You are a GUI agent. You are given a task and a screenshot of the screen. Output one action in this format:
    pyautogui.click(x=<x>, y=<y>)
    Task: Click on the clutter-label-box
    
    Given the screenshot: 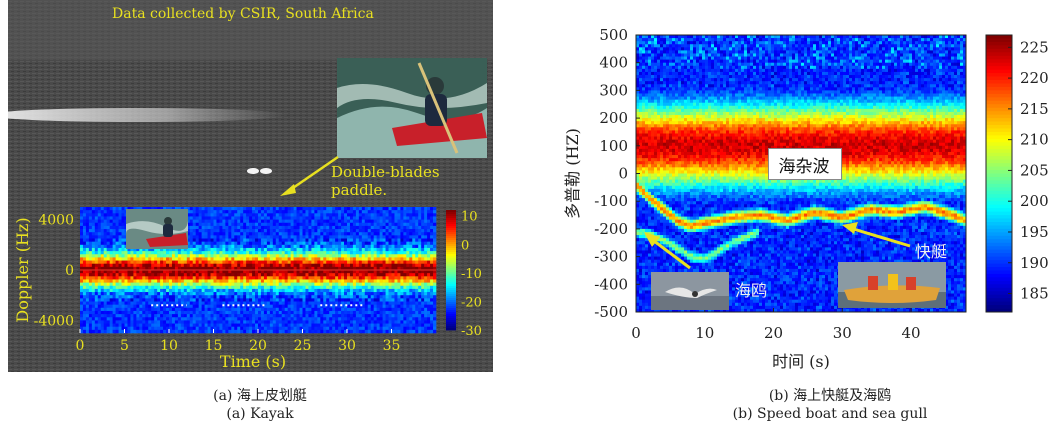 What is the action you would take?
    pyautogui.click(x=805, y=164)
    